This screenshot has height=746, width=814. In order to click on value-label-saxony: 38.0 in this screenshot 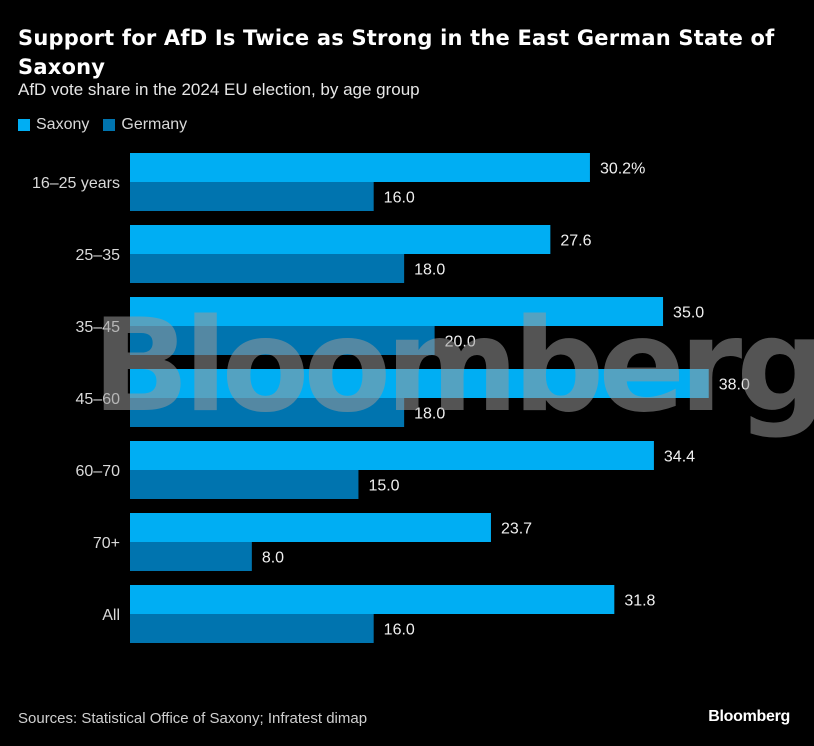, I will do `click(734, 385)`.